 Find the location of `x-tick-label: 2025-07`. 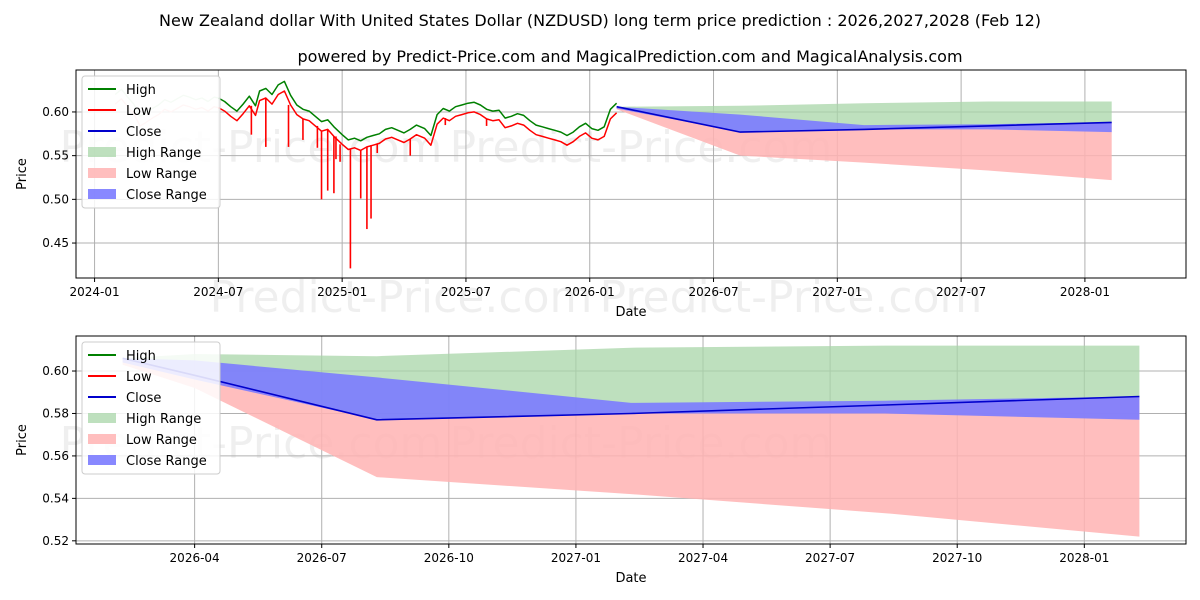

x-tick-label: 2025-07 is located at coordinates (466, 292).